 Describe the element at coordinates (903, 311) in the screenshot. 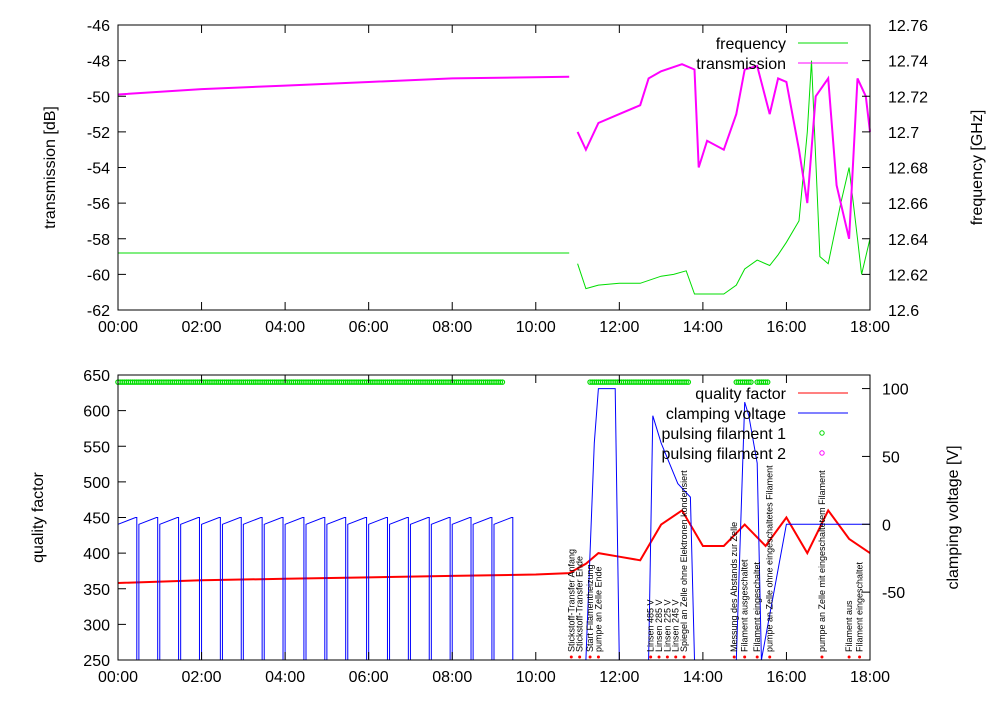

I see `y2-tick-label: 12.6` at that location.